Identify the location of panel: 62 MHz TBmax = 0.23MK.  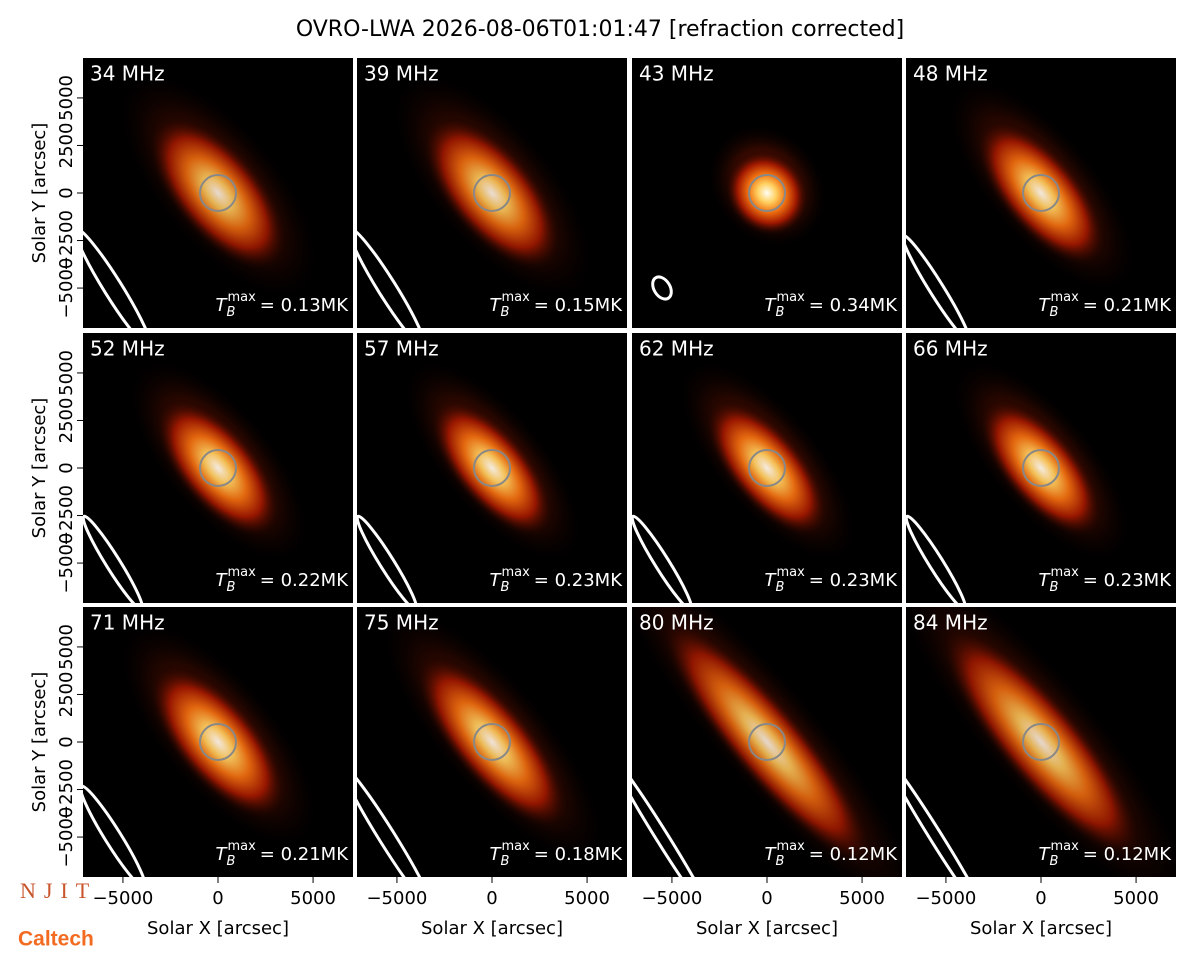
(767, 468).